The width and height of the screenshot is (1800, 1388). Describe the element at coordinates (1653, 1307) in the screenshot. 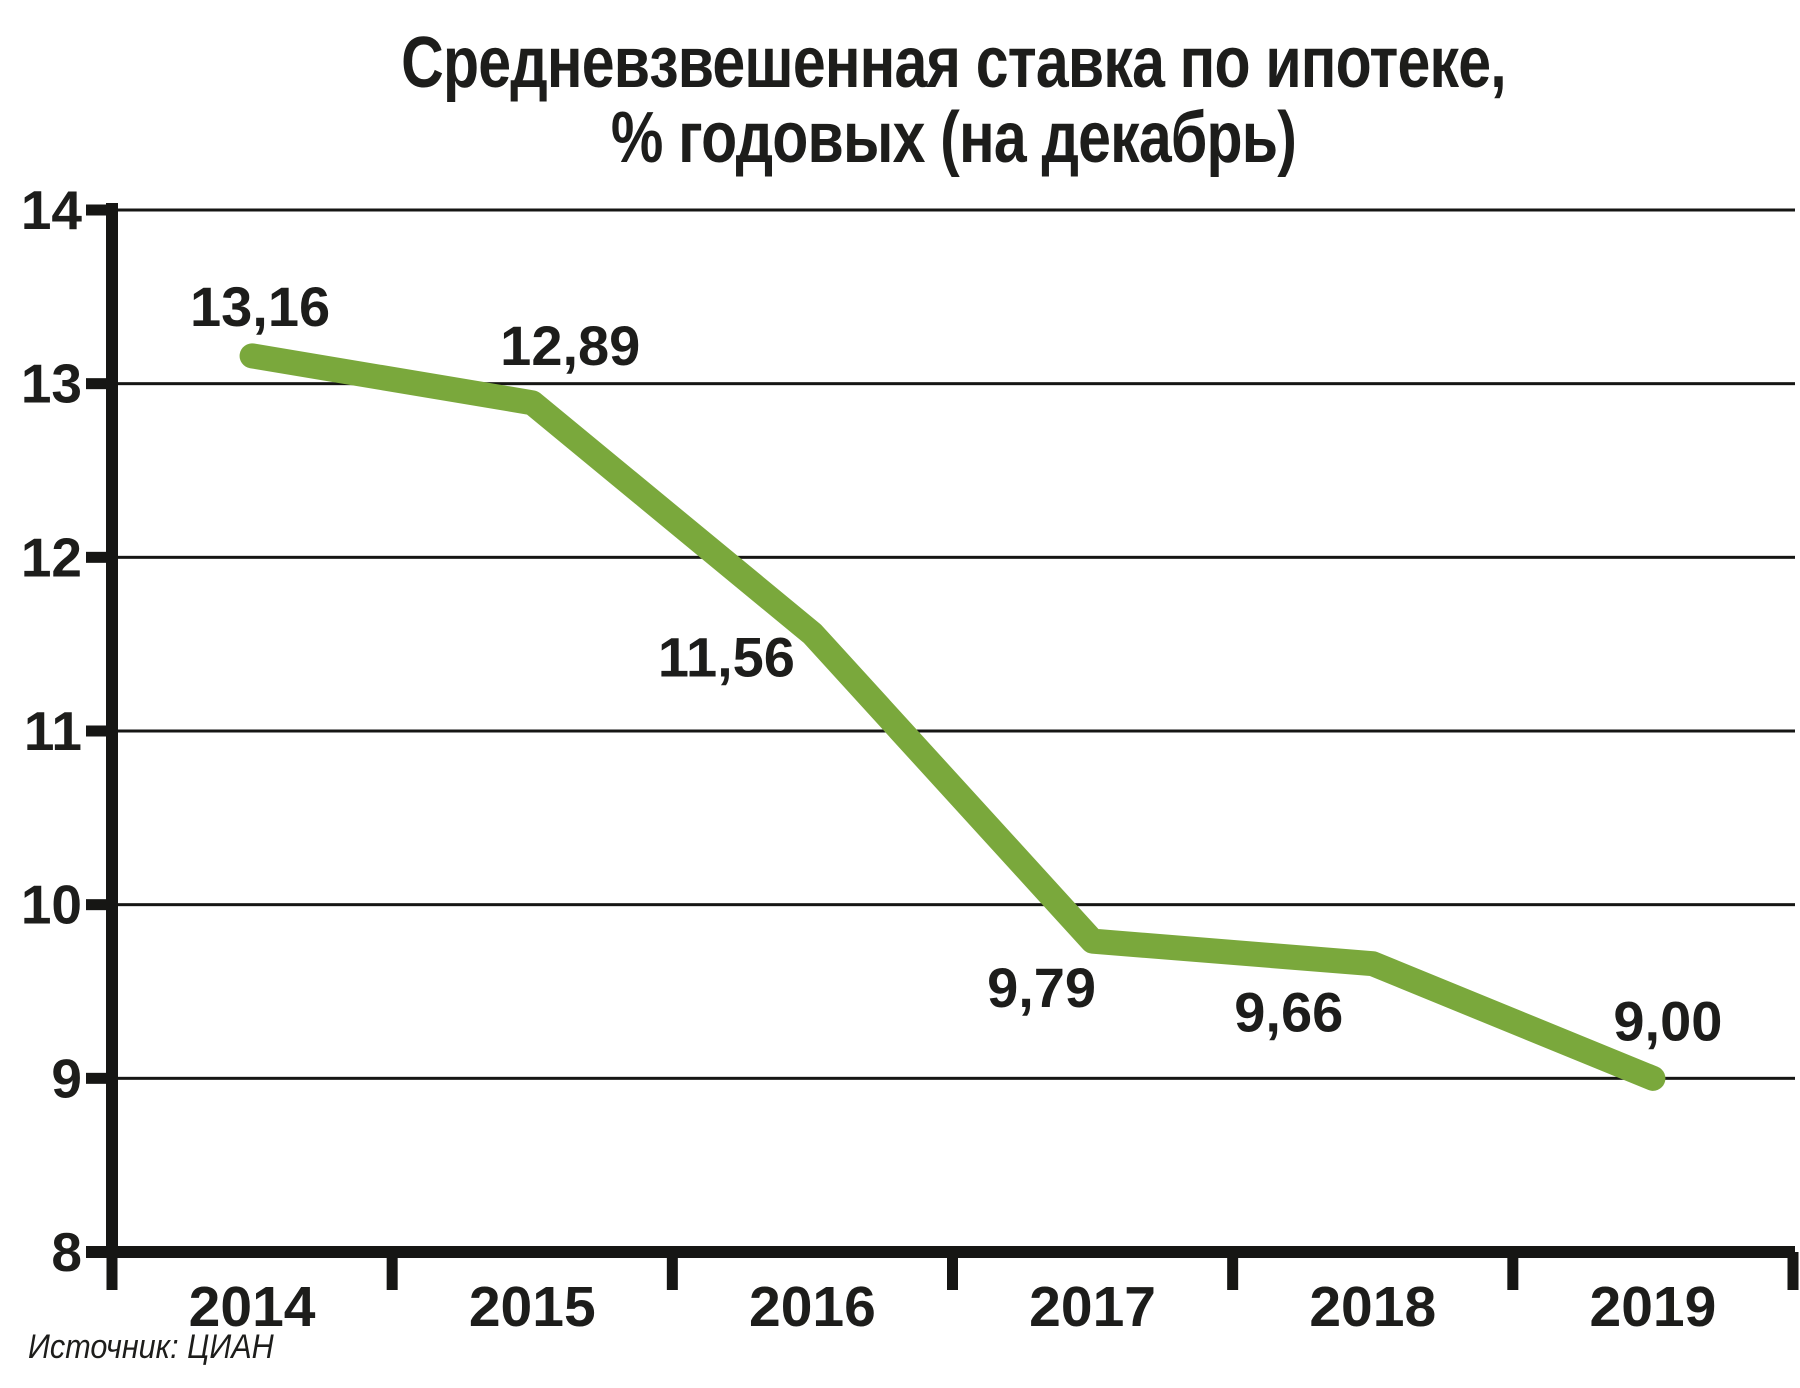

I see `x-axis-tick-label: 2019` at that location.